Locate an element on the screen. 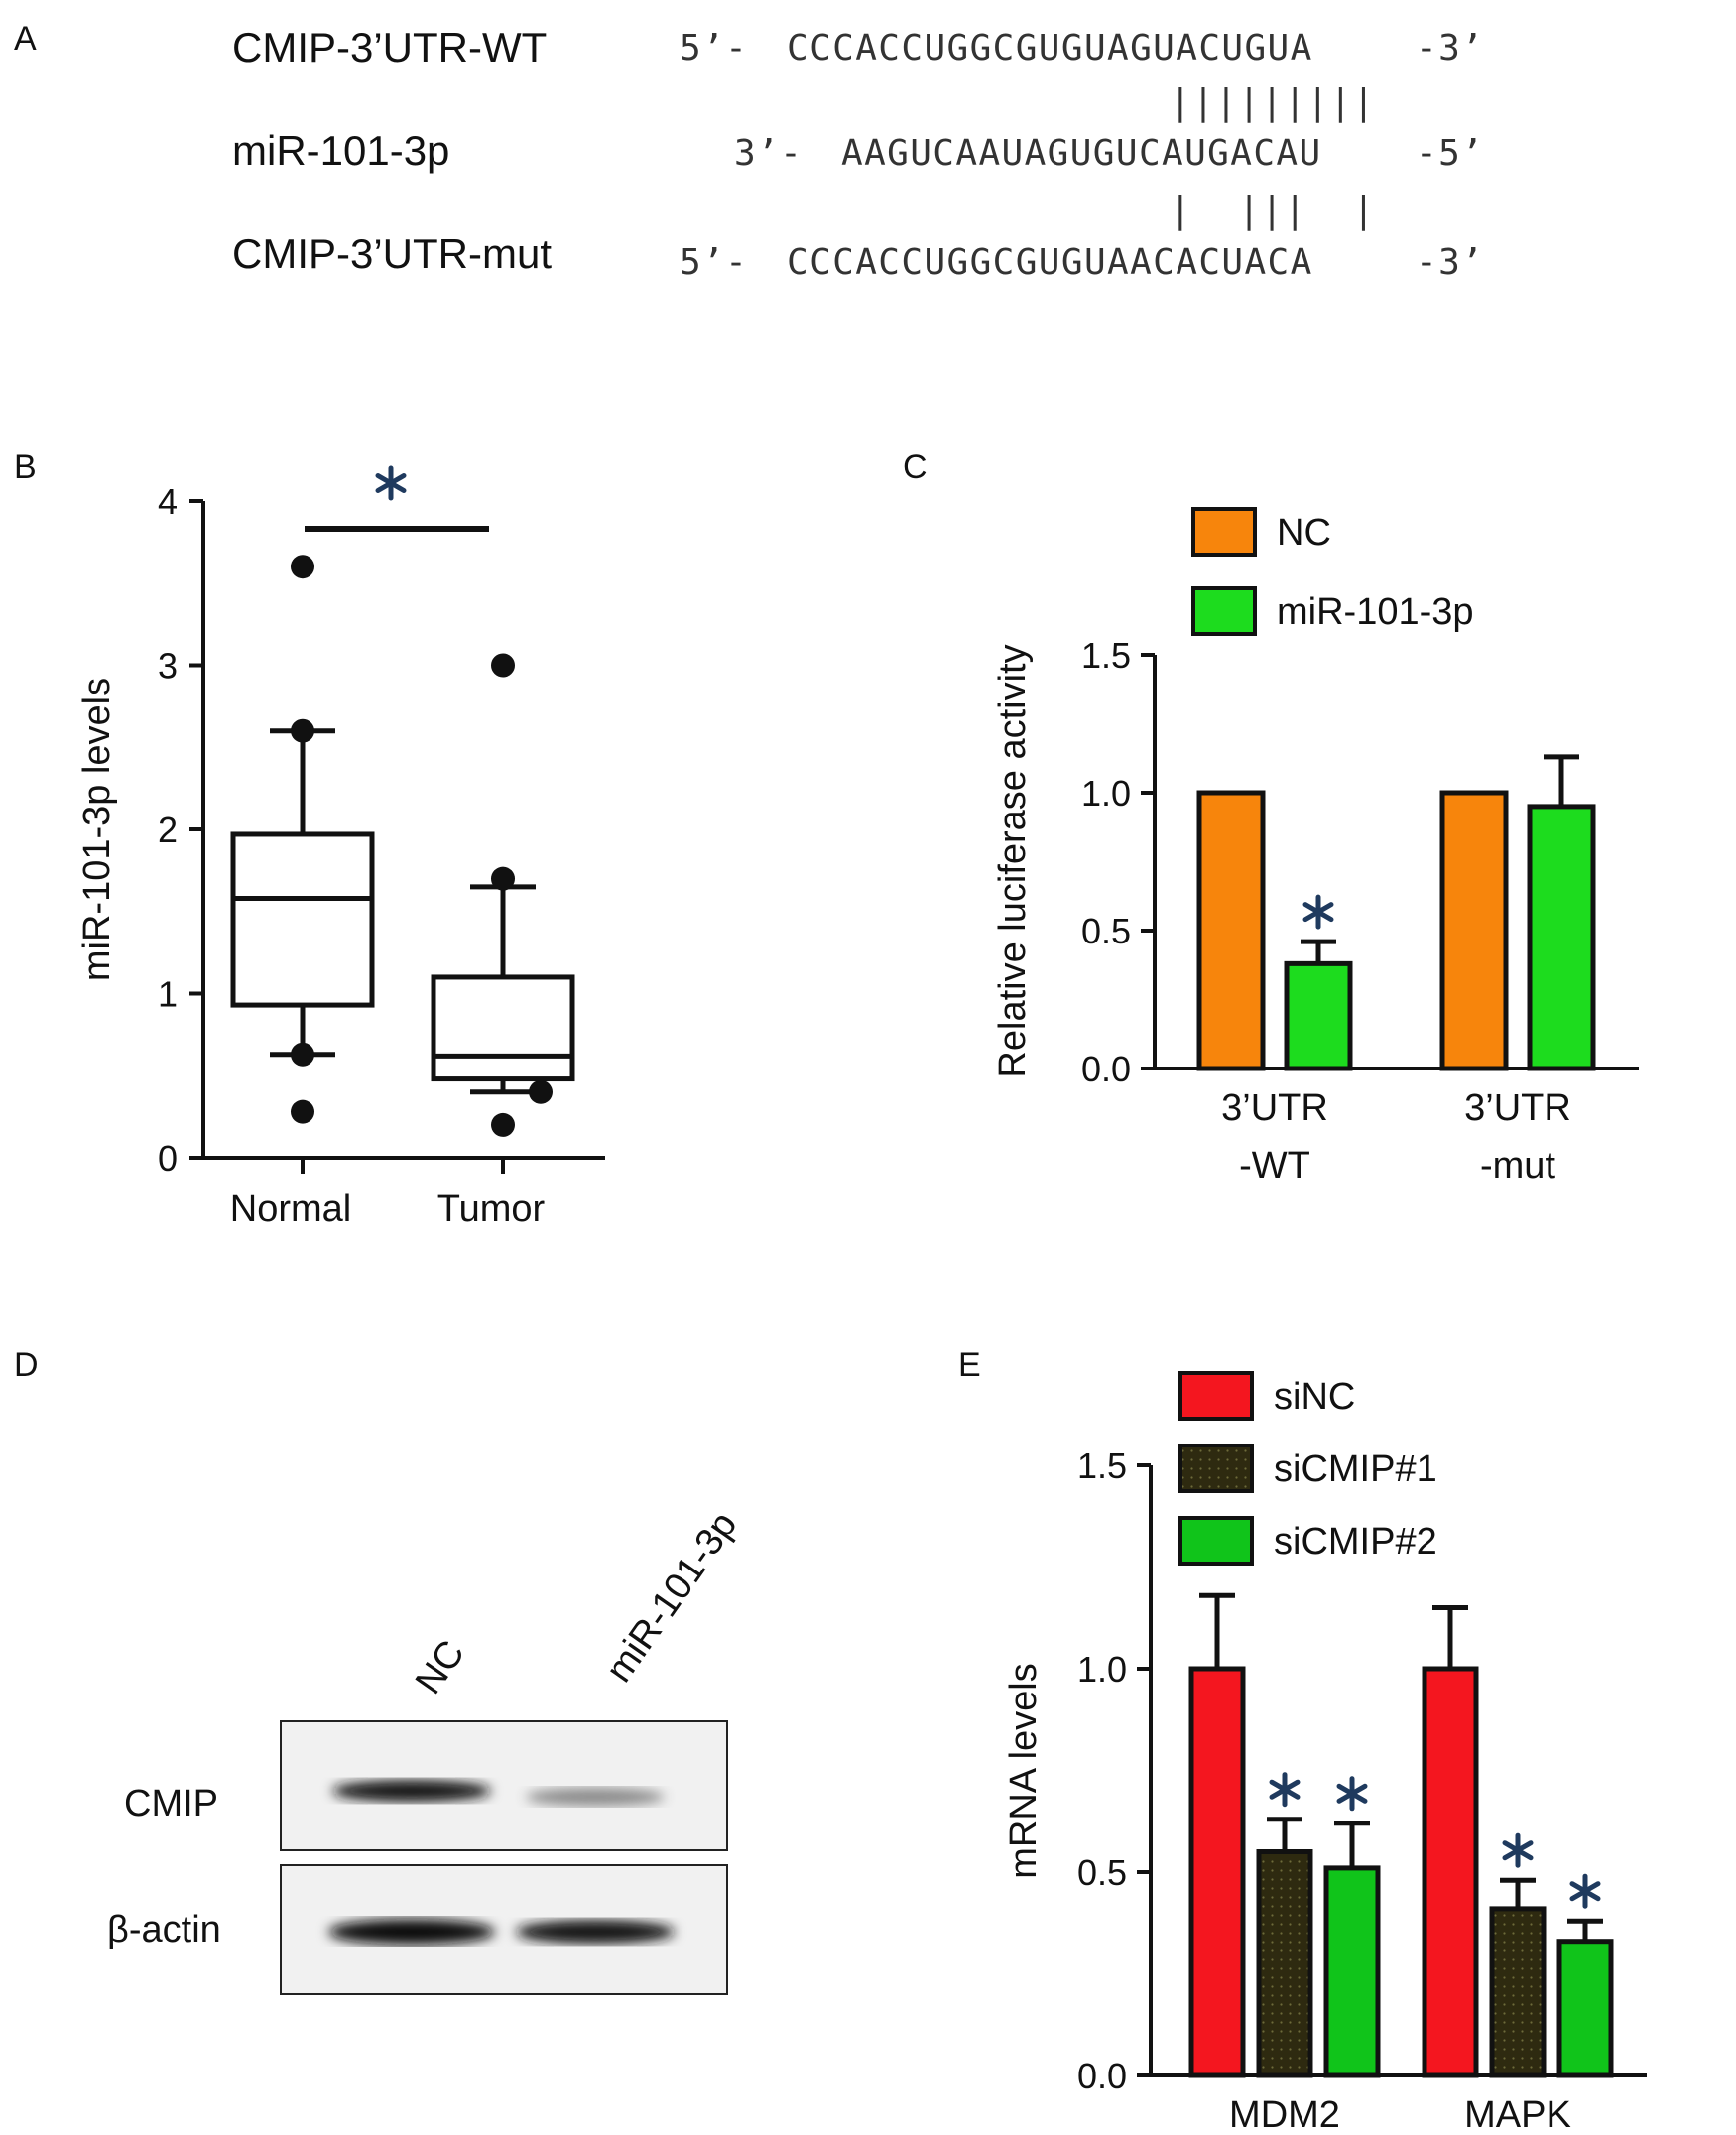 This screenshot has height=2135, width=1736. seq-row-sequence-mir: AAGUCAAUAGUGUCAUGACAU is located at coordinates (1081, 153).